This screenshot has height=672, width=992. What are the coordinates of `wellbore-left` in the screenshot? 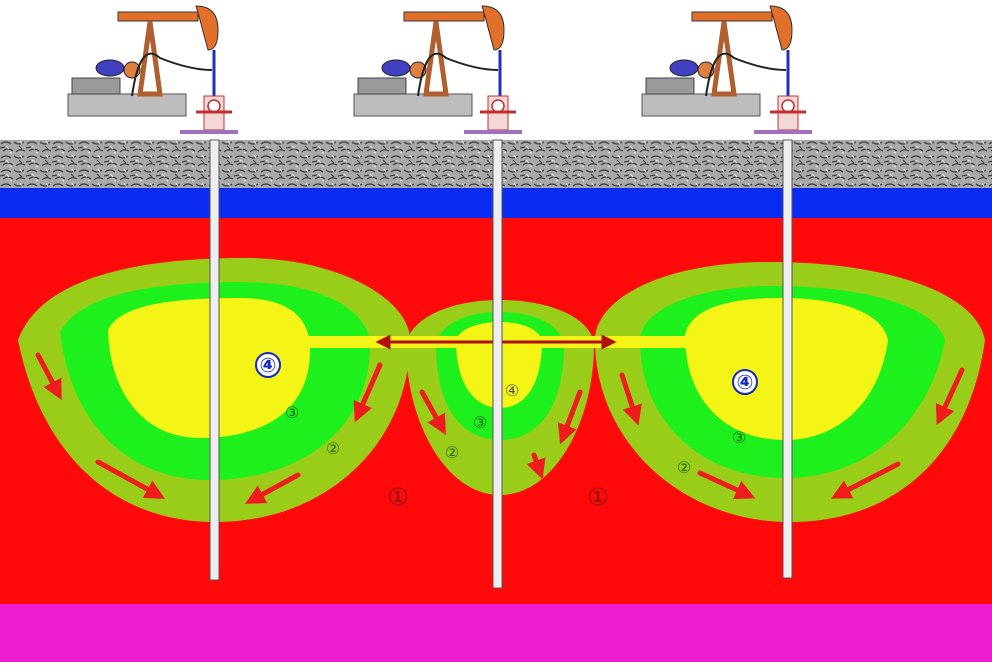 It's located at (214, 360).